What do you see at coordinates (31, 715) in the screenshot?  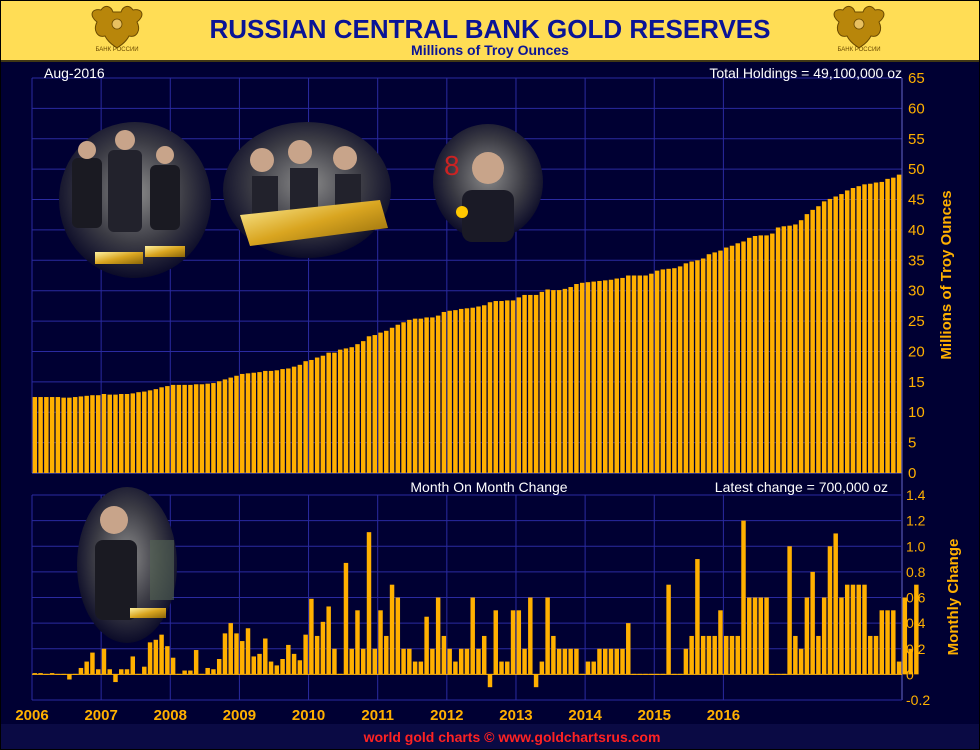 I see `x-tick-label: 2006` at bounding box center [31, 715].